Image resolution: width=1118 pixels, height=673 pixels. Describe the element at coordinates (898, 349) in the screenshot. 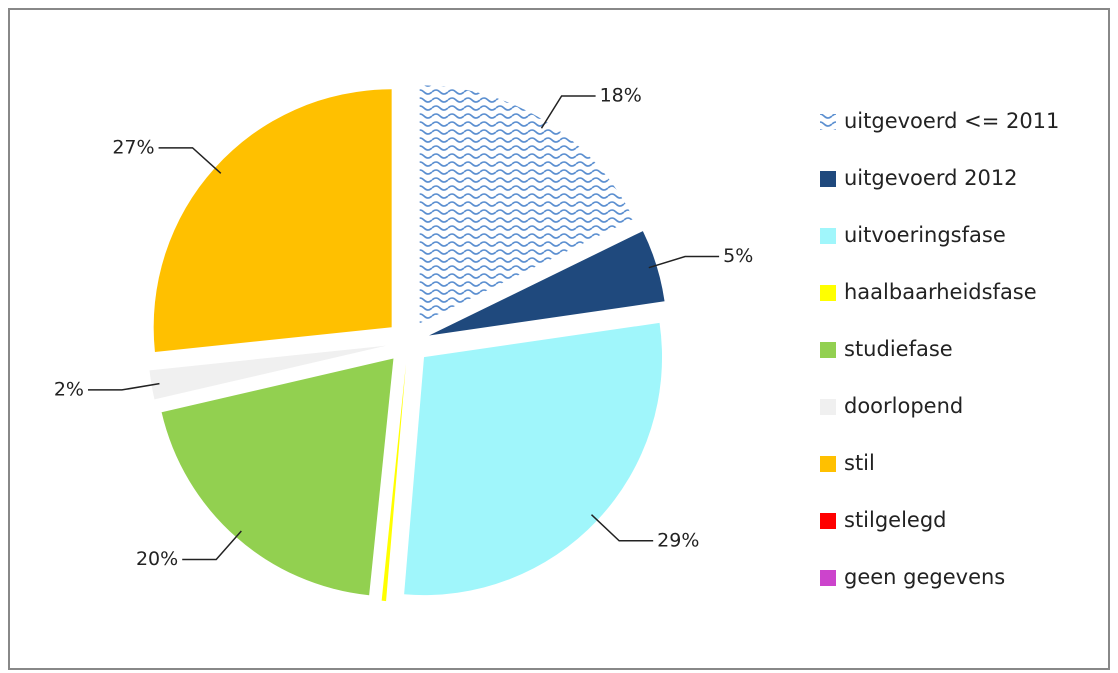

I see `legend-label: studiefase` at that location.